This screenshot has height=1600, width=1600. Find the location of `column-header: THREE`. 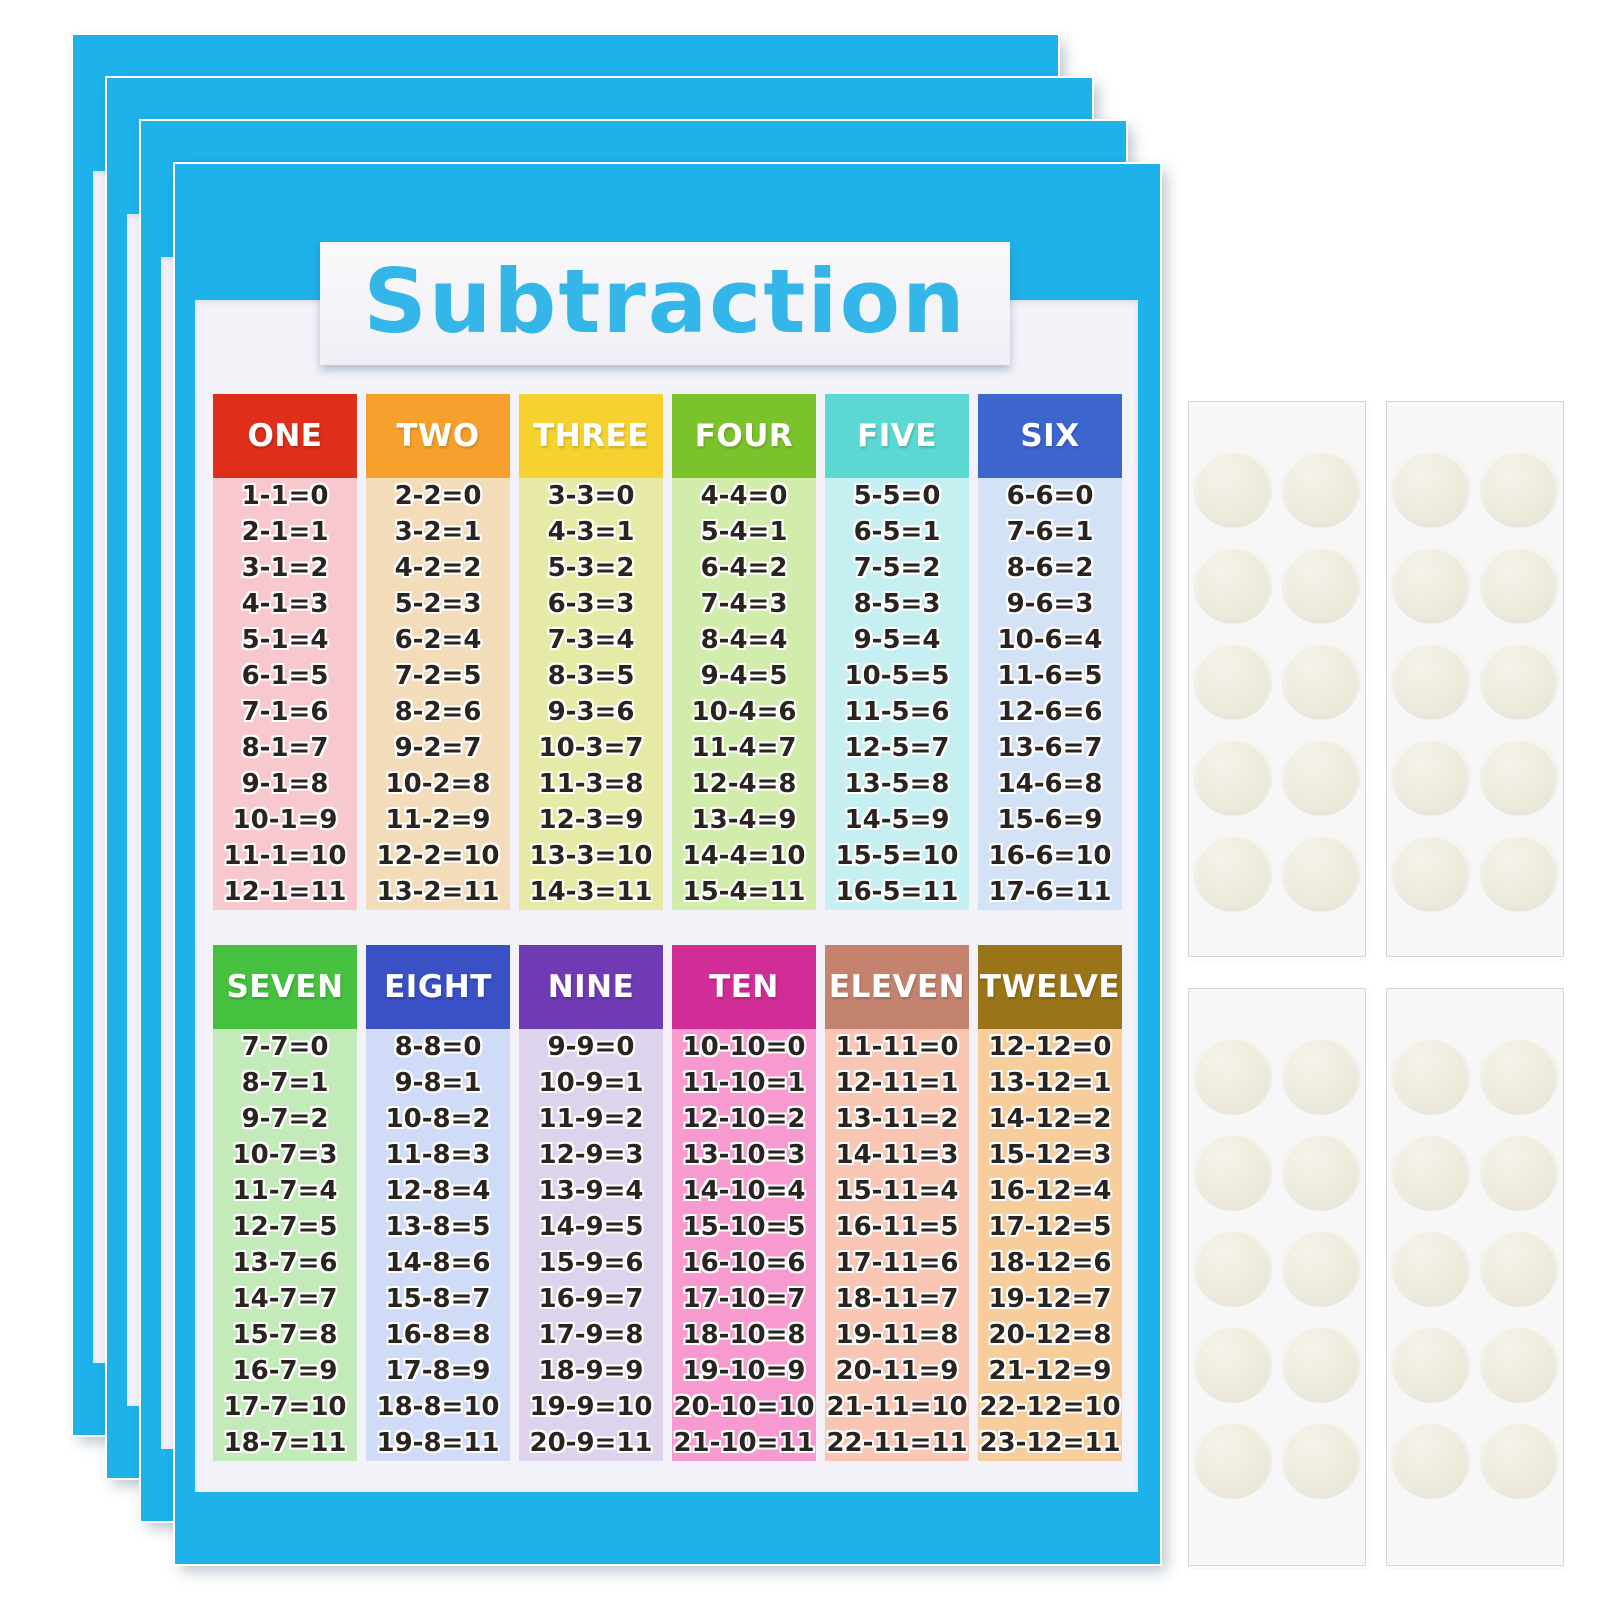

column-header: THREE is located at coordinates (591, 436).